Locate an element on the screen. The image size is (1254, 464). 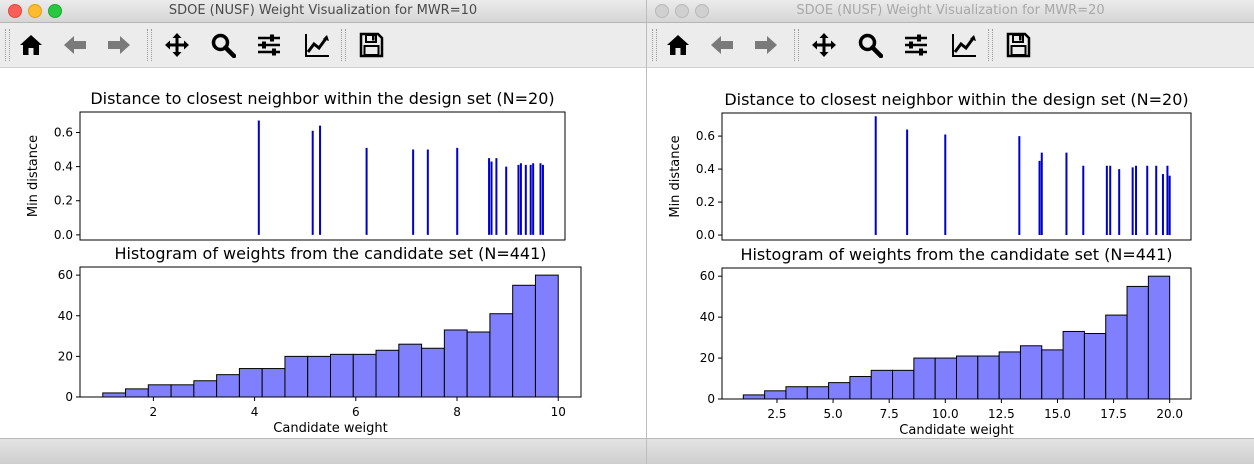
zoom-magnifier-icon is located at coordinates (870, 45).